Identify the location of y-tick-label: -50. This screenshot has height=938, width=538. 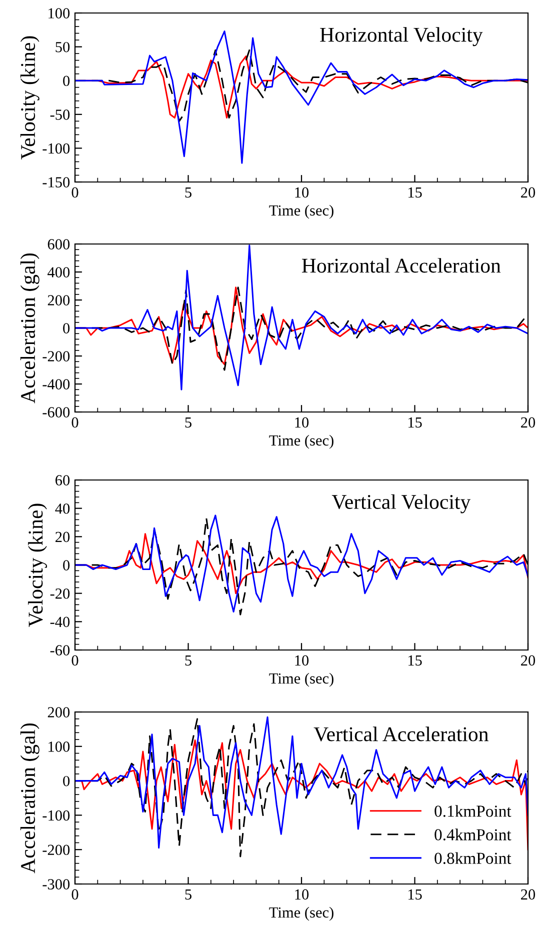
(60, 115).